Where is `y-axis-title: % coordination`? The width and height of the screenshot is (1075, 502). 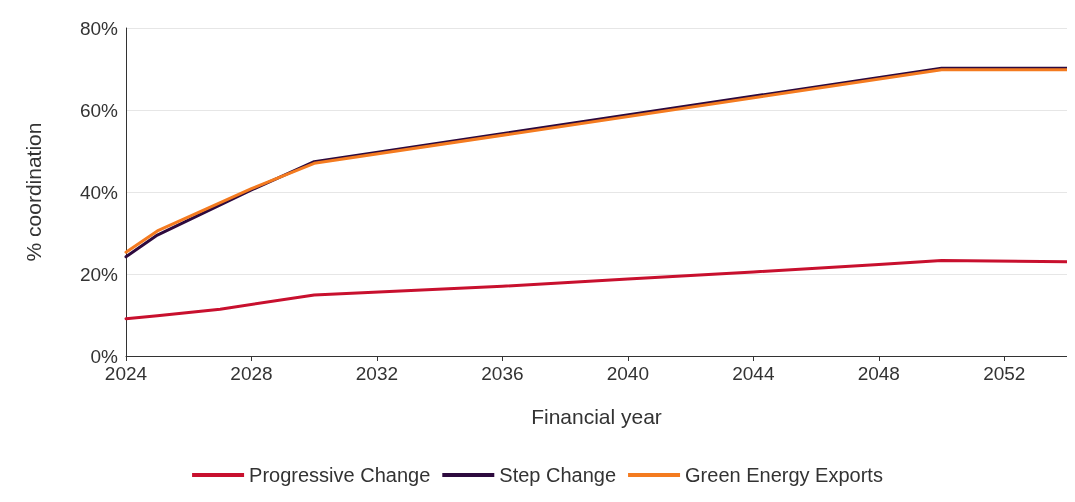 y-axis-title: % coordination is located at coordinates (33, 192).